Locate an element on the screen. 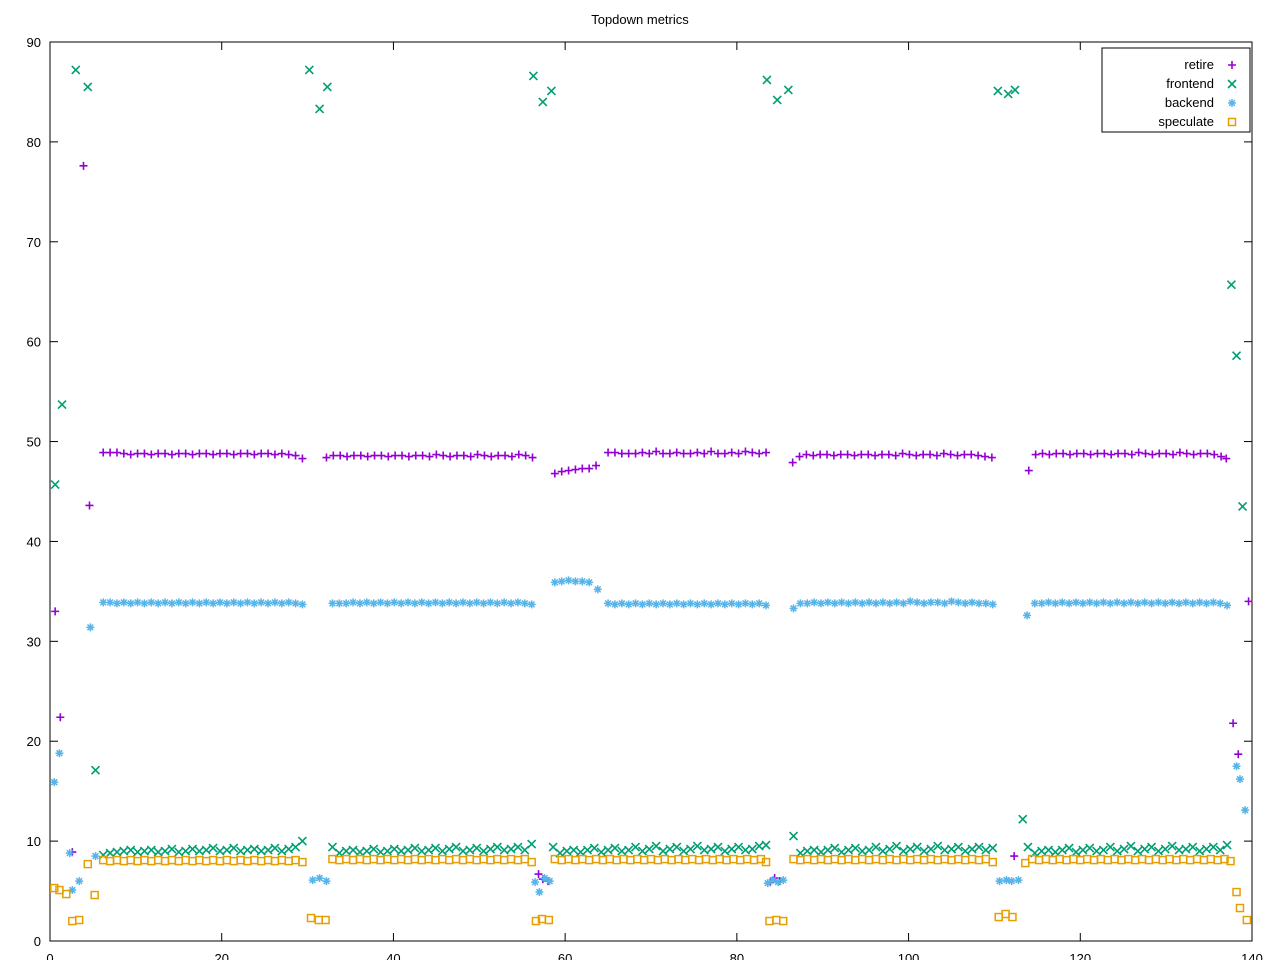  y-axis-tick-label: 10 is located at coordinates (34, 841).